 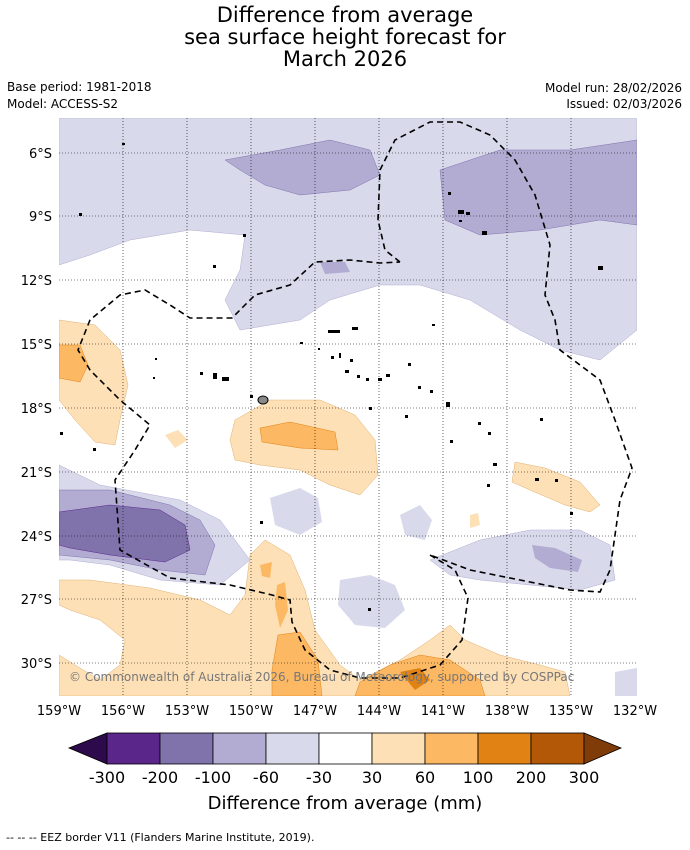 I want to click on lat-label-27s: 27°S, so click(x=36, y=600).